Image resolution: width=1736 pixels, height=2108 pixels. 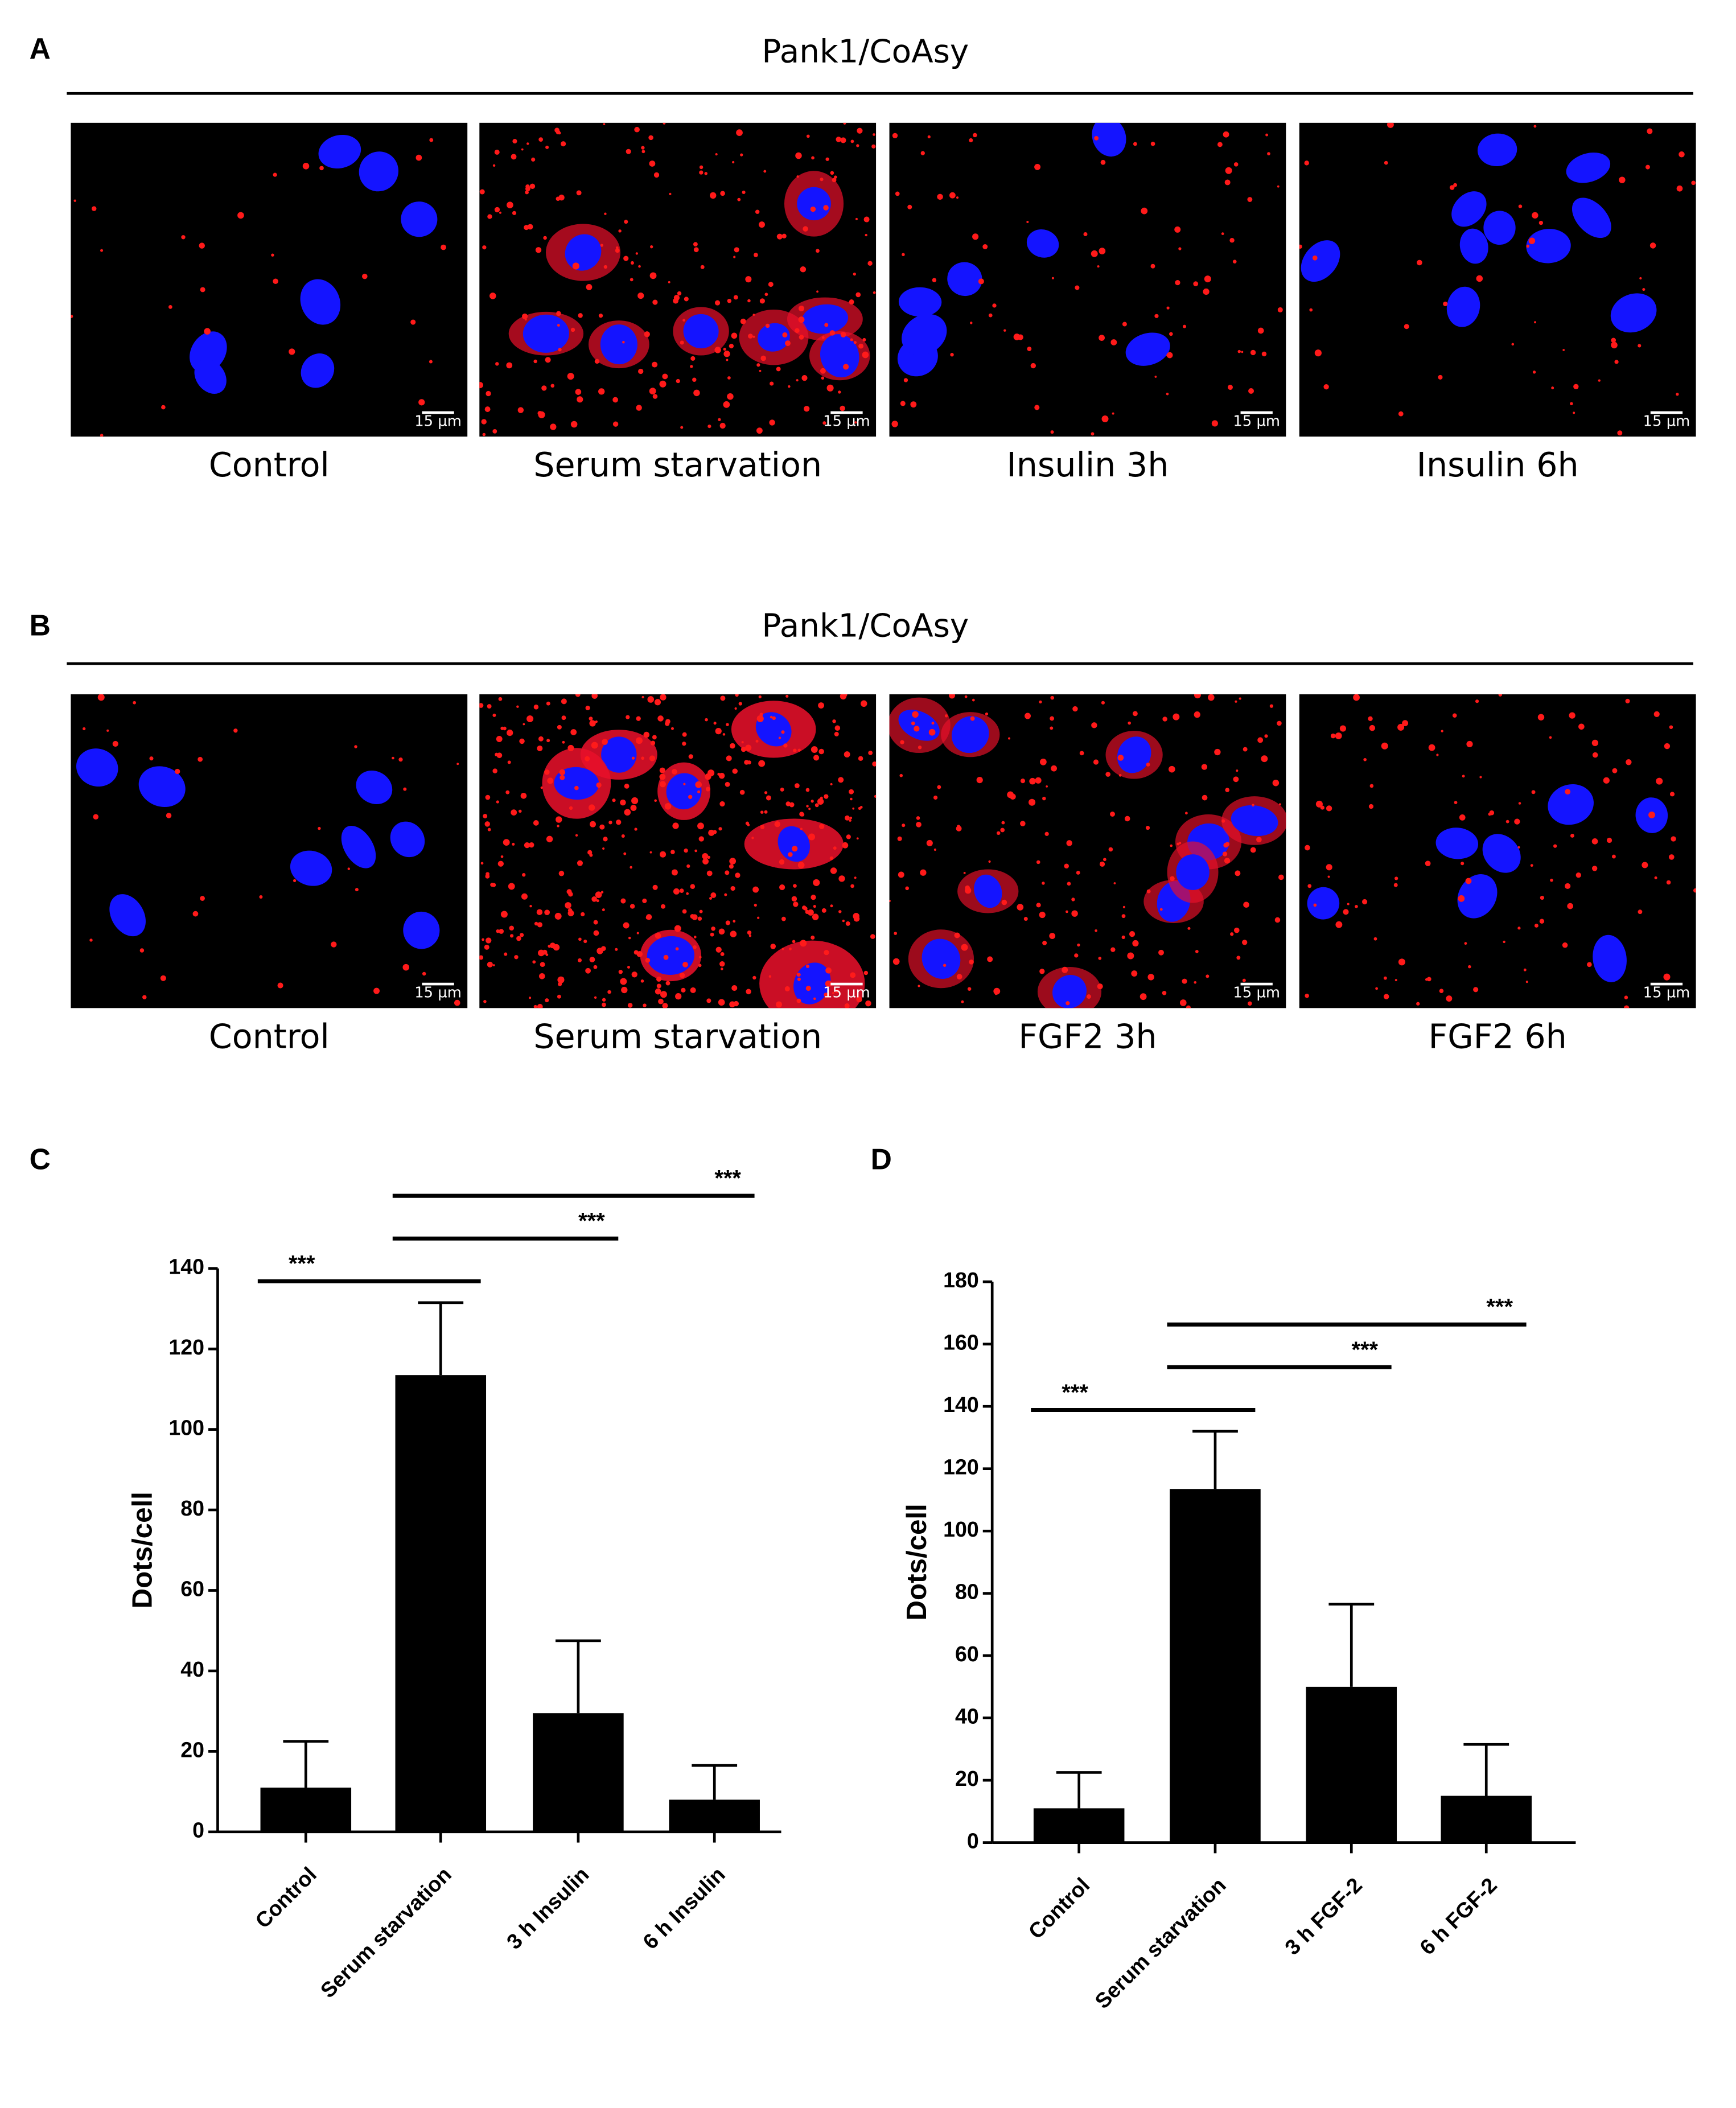 What do you see at coordinates (865, 625) in the screenshot?
I see `panel-title: Pank1/CoAsy` at bounding box center [865, 625].